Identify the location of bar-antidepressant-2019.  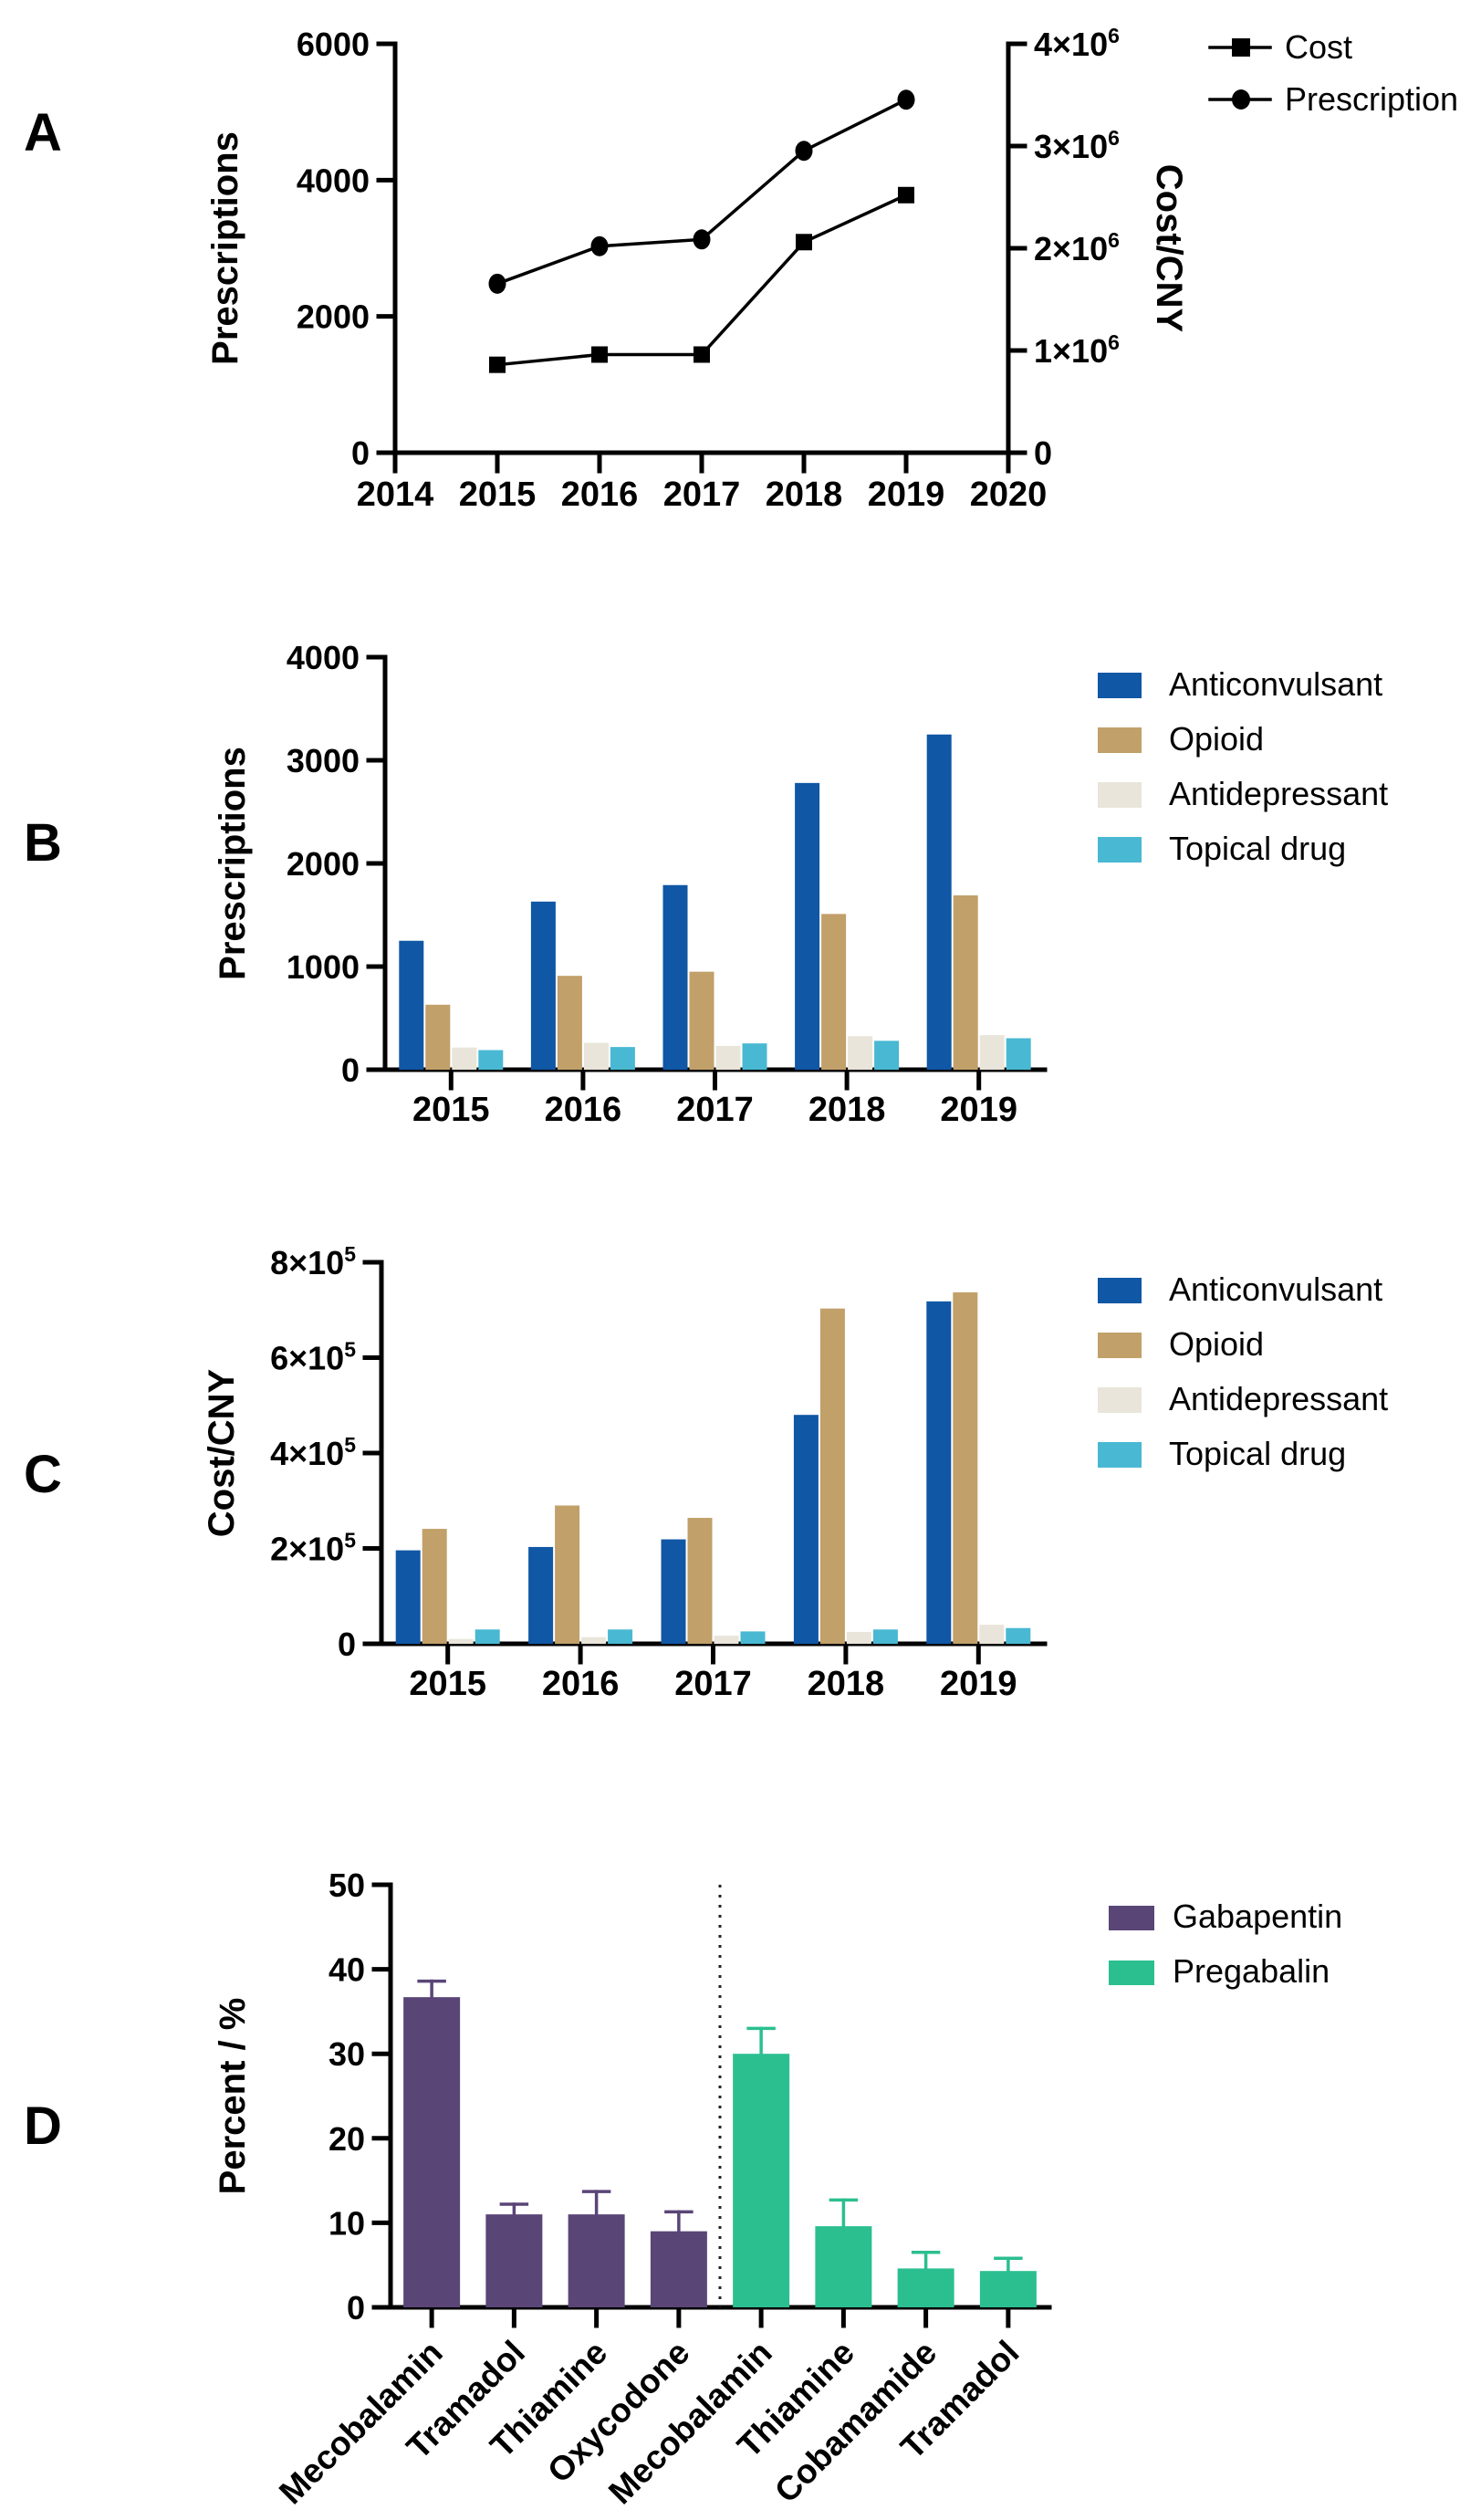
(992, 1634).